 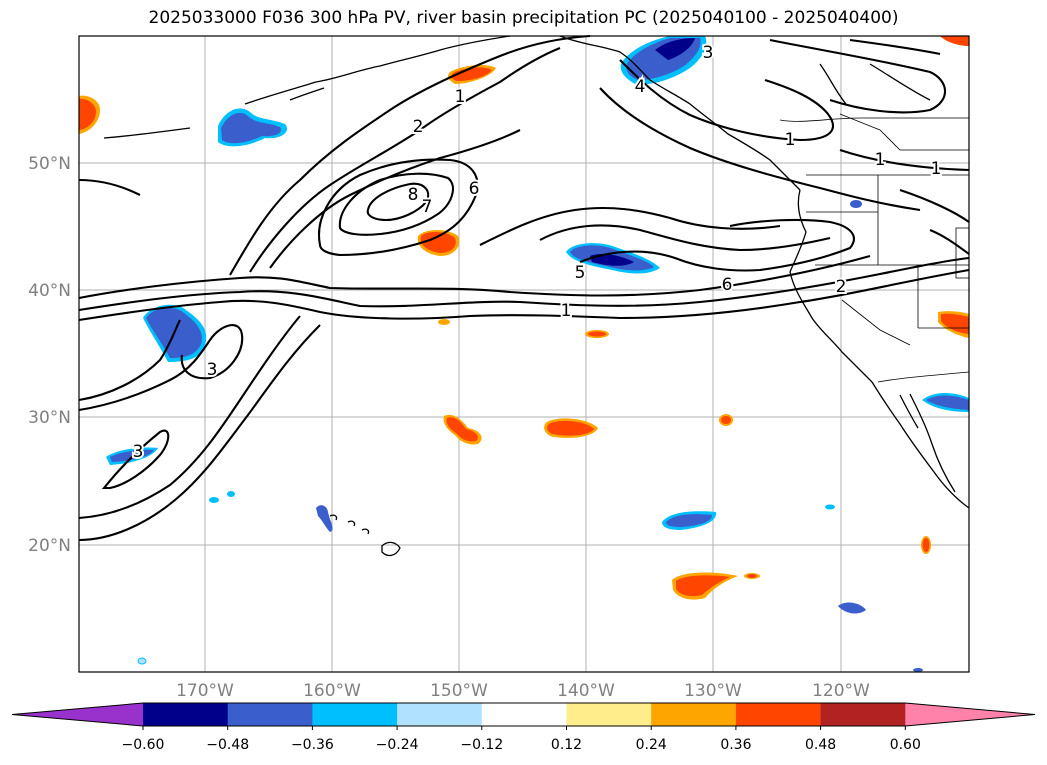 What do you see at coordinates (735, 745) in the screenshot?
I see `colorbar-tick-label: 0.36` at bounding box center [735, 745].